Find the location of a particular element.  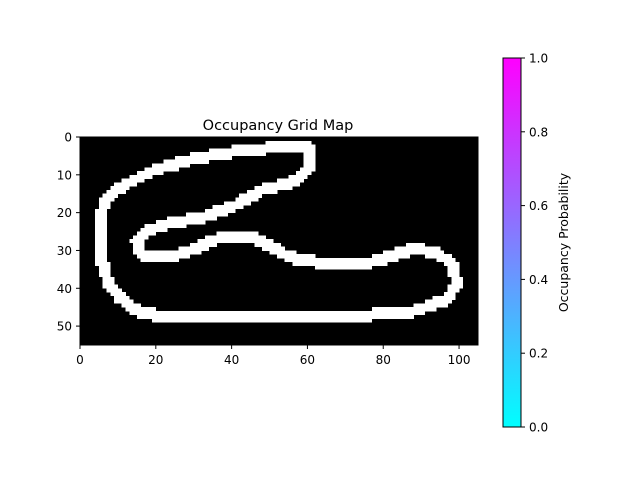

colorbar-tick-label: 0.6 is located at coordinates (538, 206).